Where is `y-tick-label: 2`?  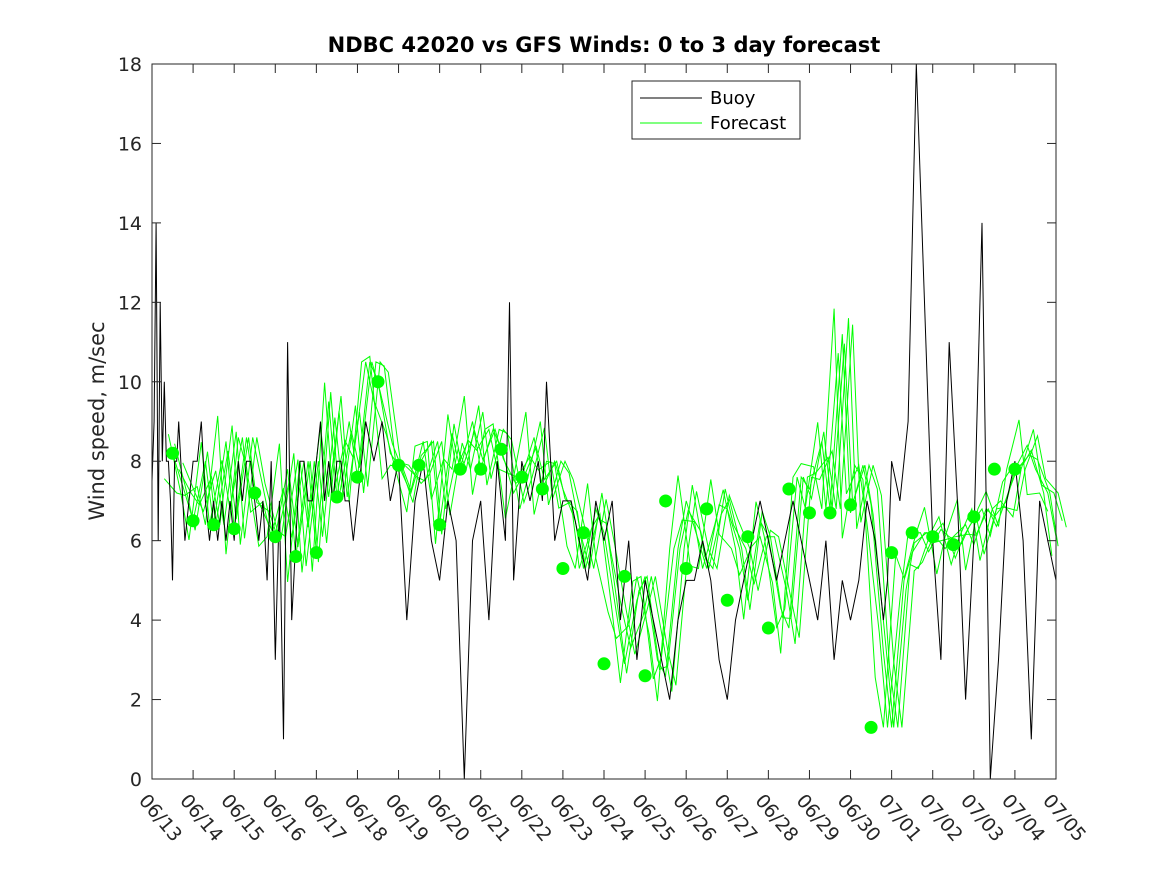
y-tick-label: 2 is located at coordinates (136, 701).